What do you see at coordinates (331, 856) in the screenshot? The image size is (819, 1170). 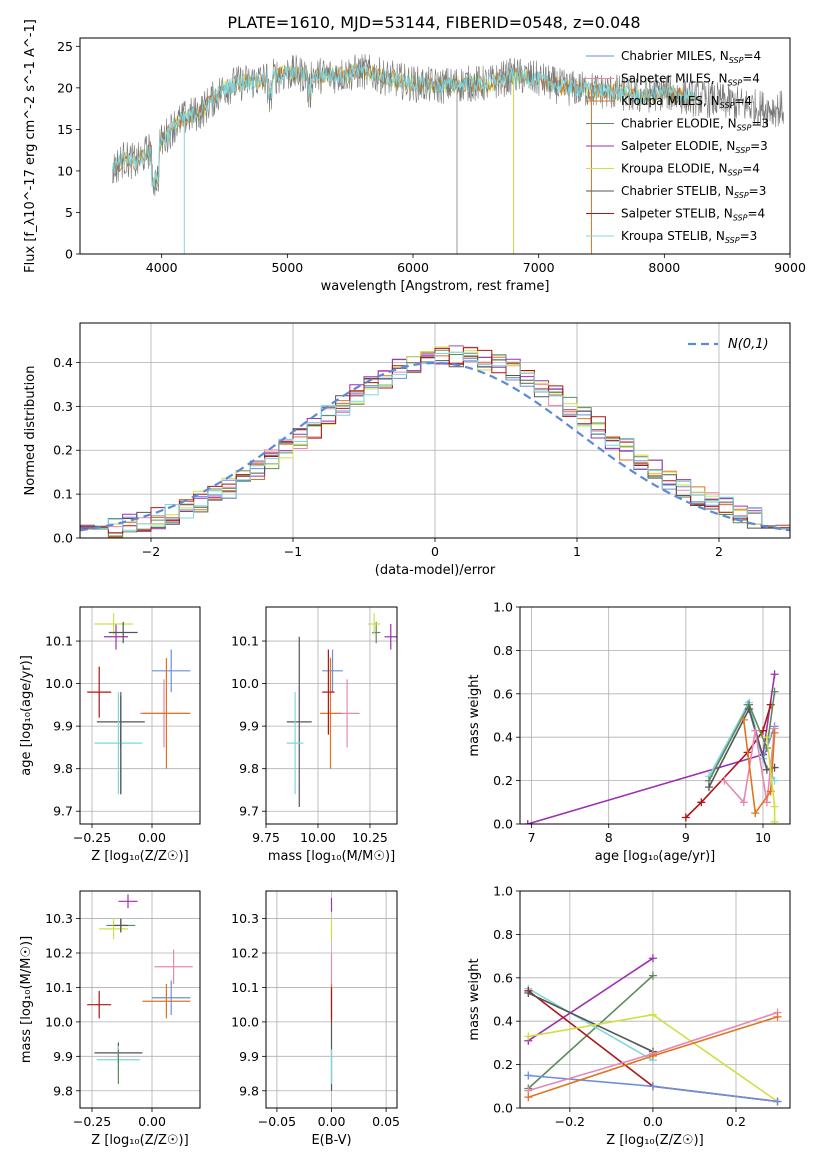 I see `x-axis-label: mass [log₁₀(M/M☉)]` at bounding box center [331, 856].